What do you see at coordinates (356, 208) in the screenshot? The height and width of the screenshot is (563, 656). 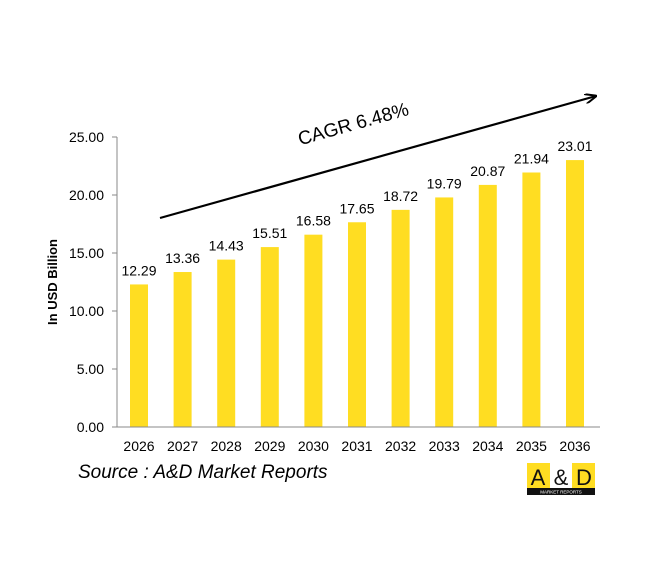 I see `data-label: 17.65` at bounding box center [356, 208].